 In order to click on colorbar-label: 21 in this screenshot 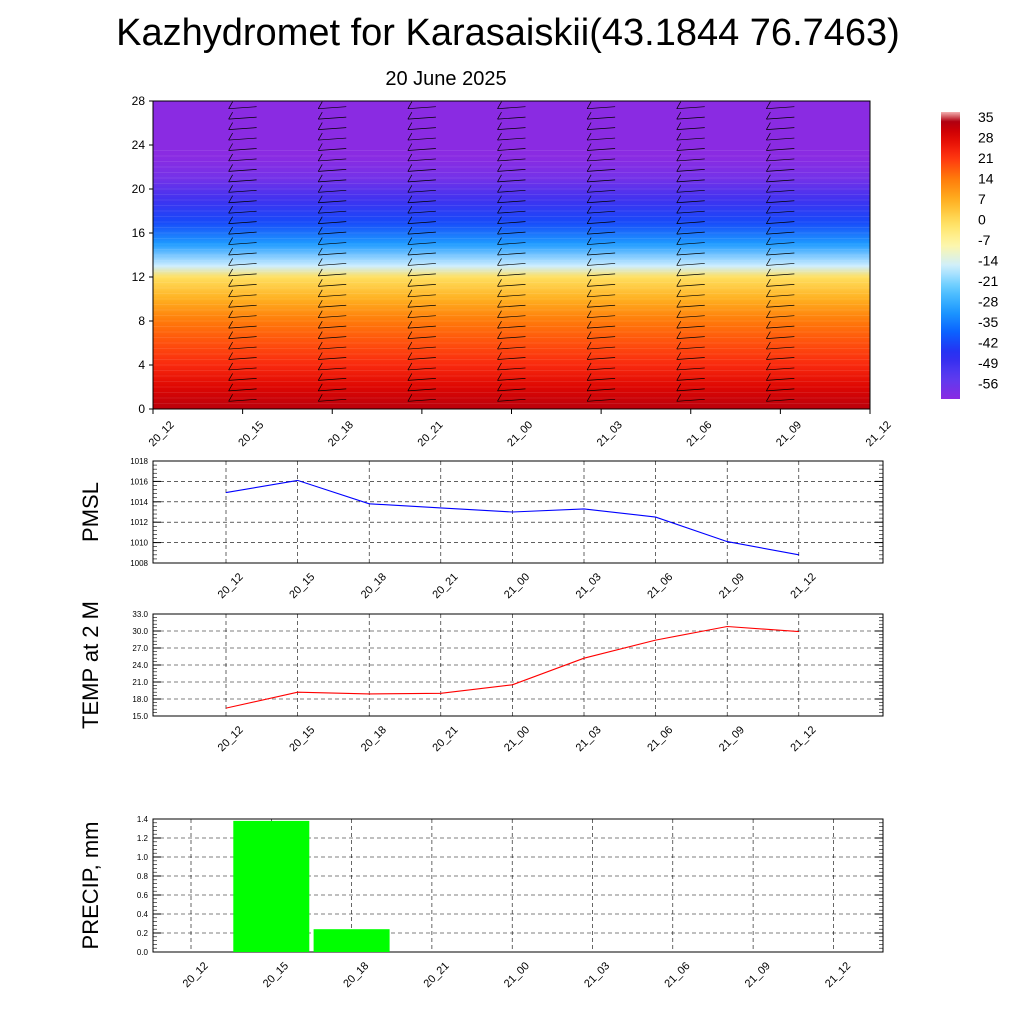, I will do `click(986, 158)`.